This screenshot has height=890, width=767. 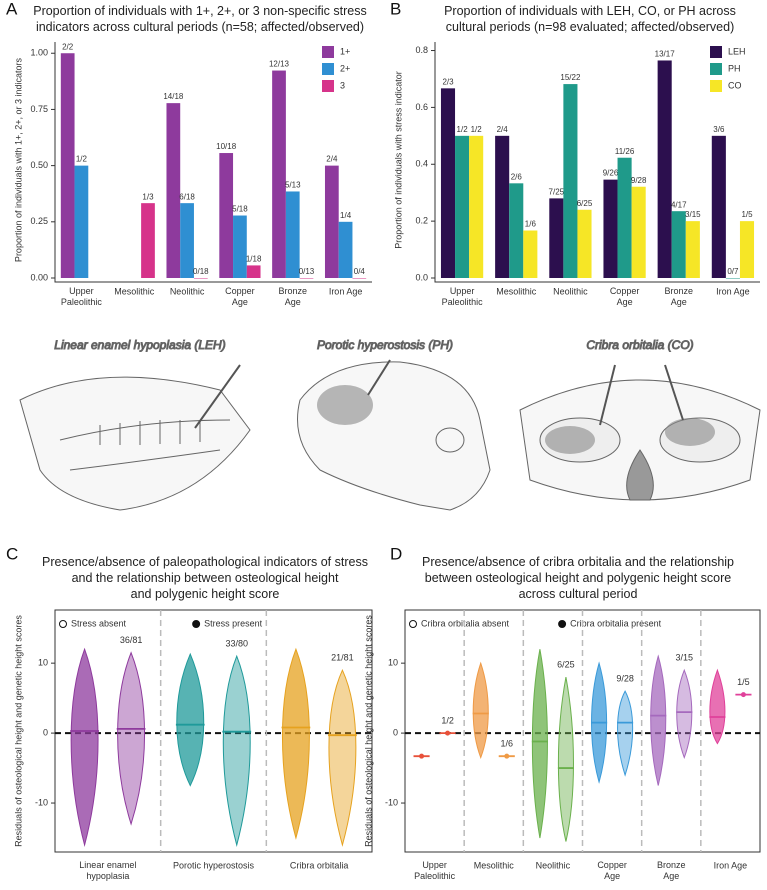 I want to click on caption: Porotic hyperostosis (PH), so click(x=385, y=345).